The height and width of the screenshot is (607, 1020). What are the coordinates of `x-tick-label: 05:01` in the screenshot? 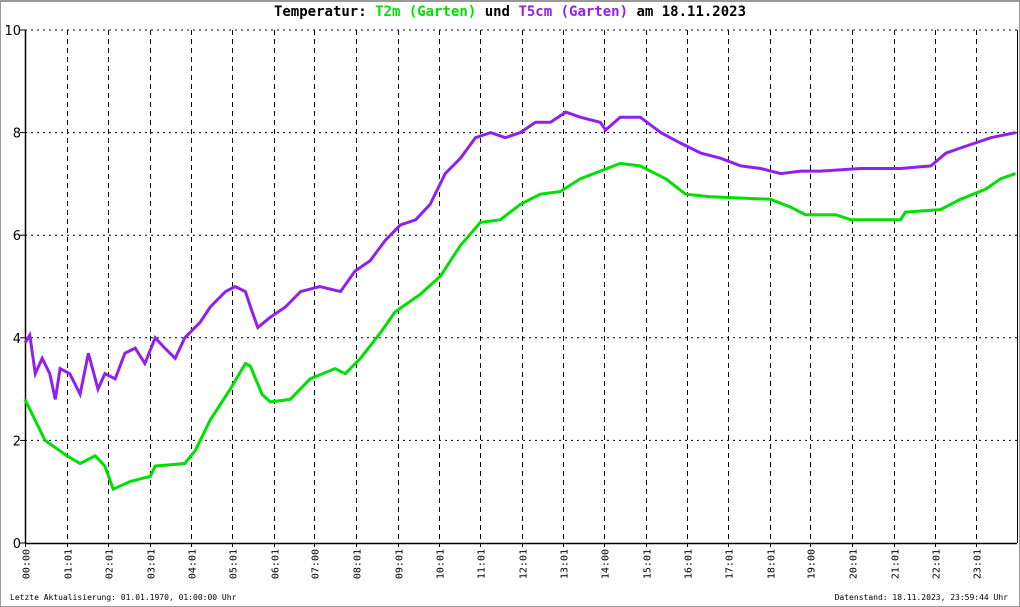 It's located at (234, 564).